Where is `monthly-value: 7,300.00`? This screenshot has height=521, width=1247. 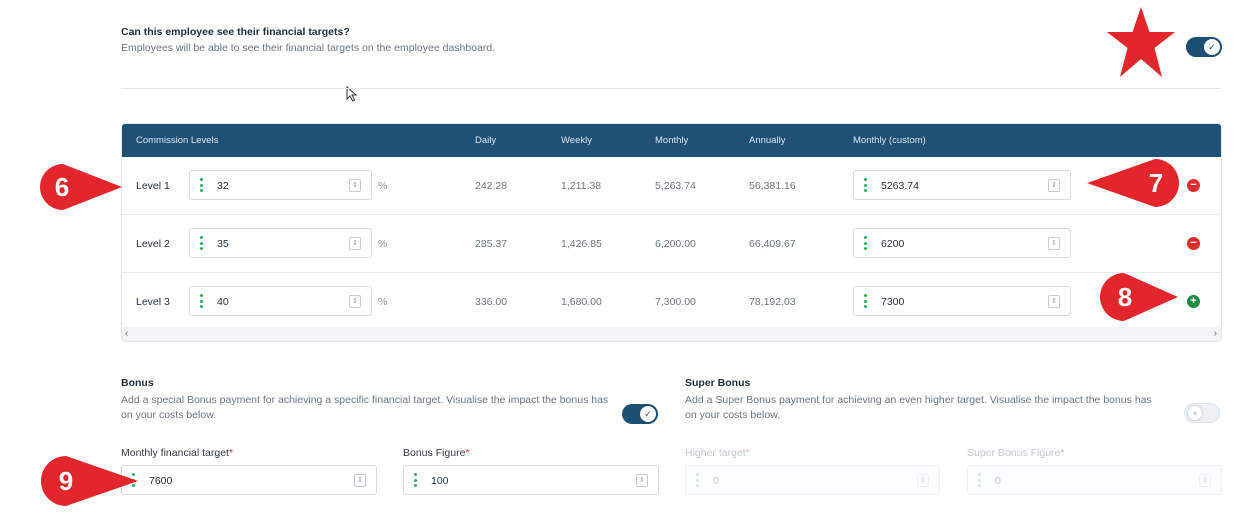 monthly-value: 7,300.00 is located at coordinates (675, 302).